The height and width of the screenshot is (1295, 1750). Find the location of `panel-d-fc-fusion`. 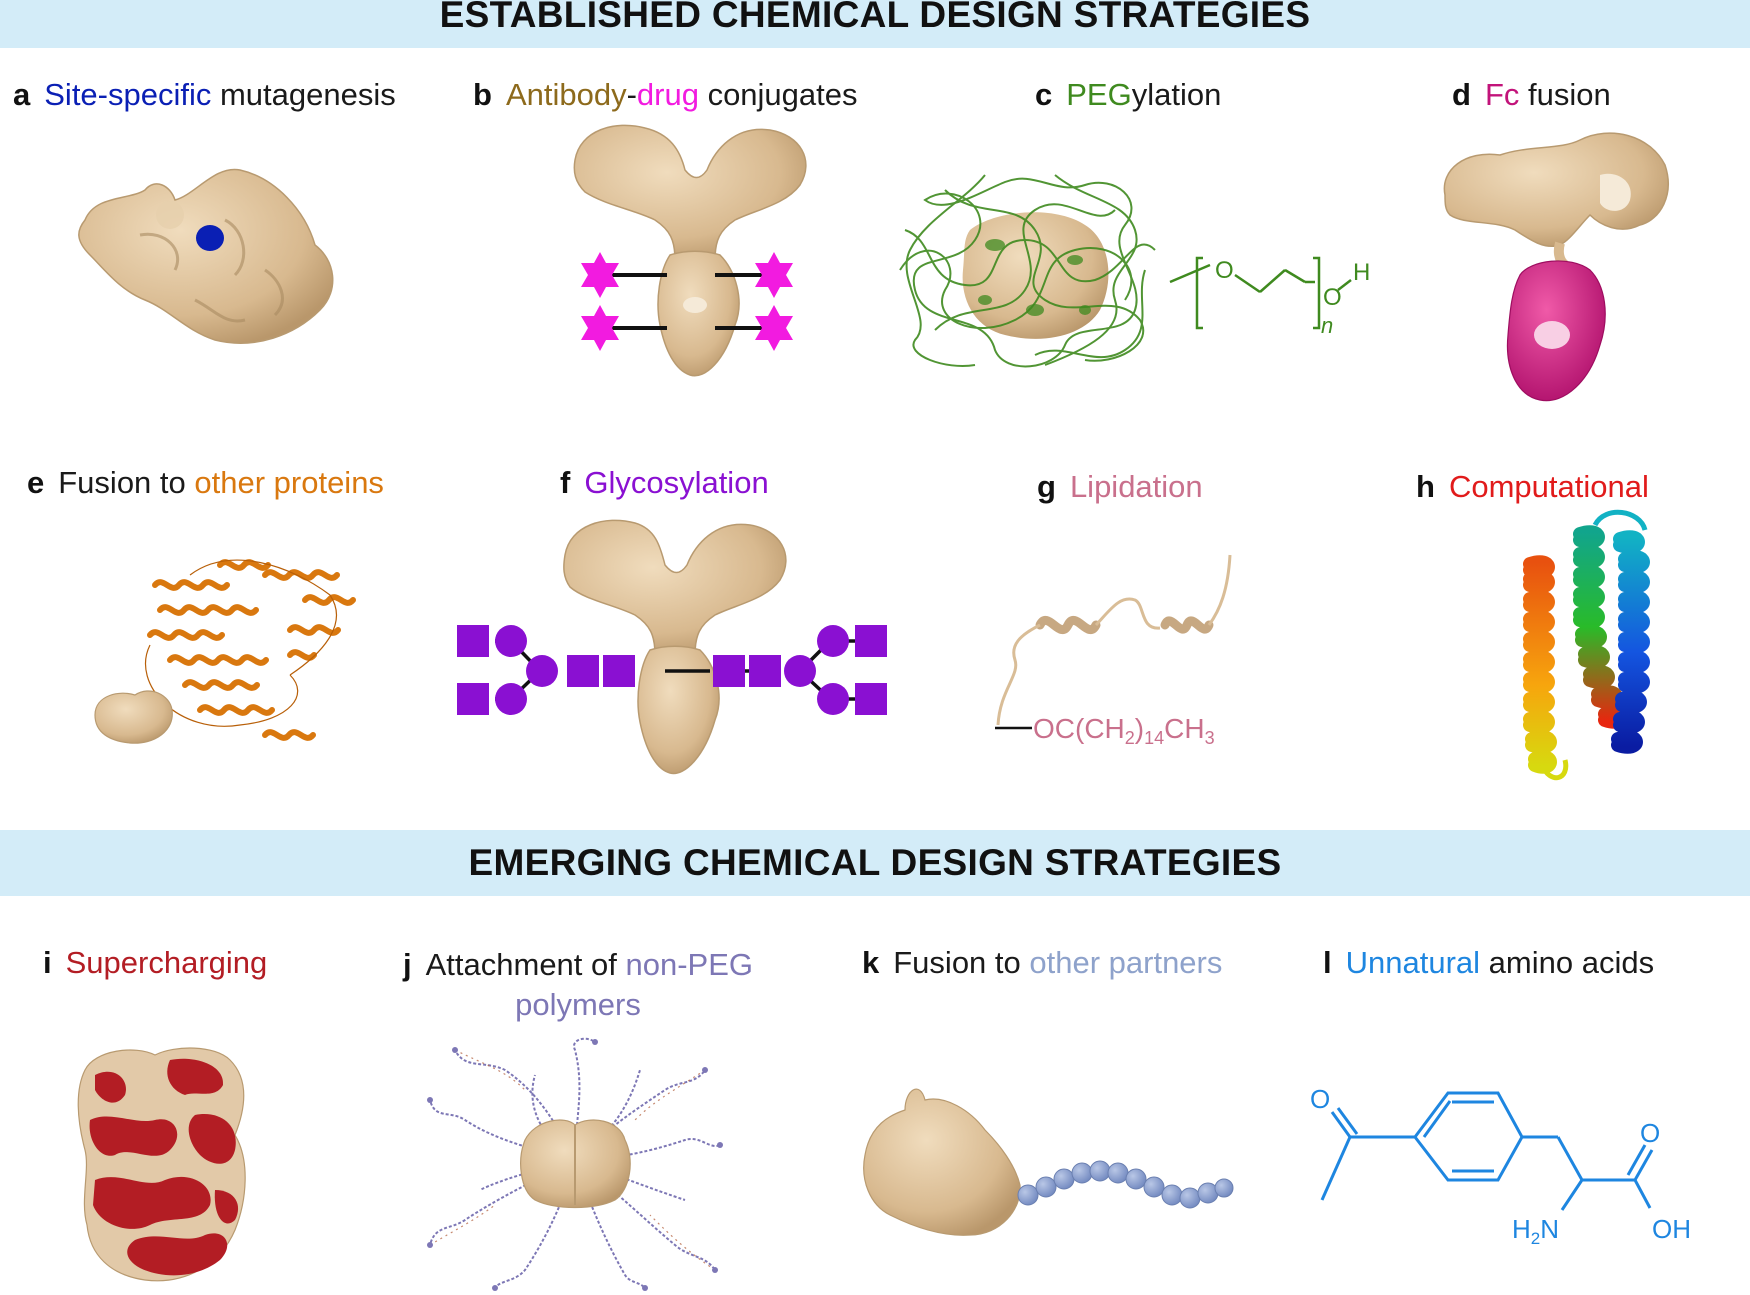

panel-d-fc-fusion is located at coordinates (1556, 267).